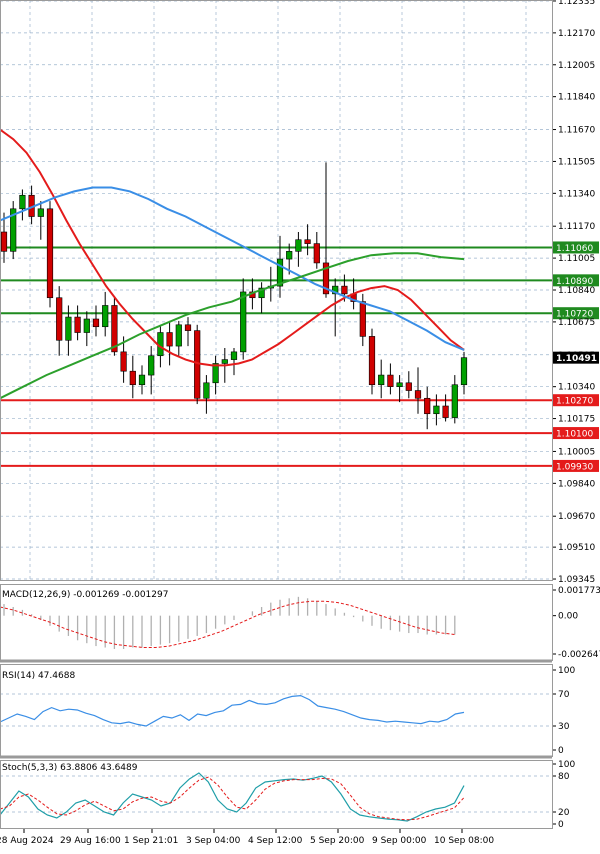 This screenshot has width=600, height=854. What do you see at coordinates (576, 259) in the screenshot?
I see `y-tick-label: 1.11005` at bounding box center [576, 259].